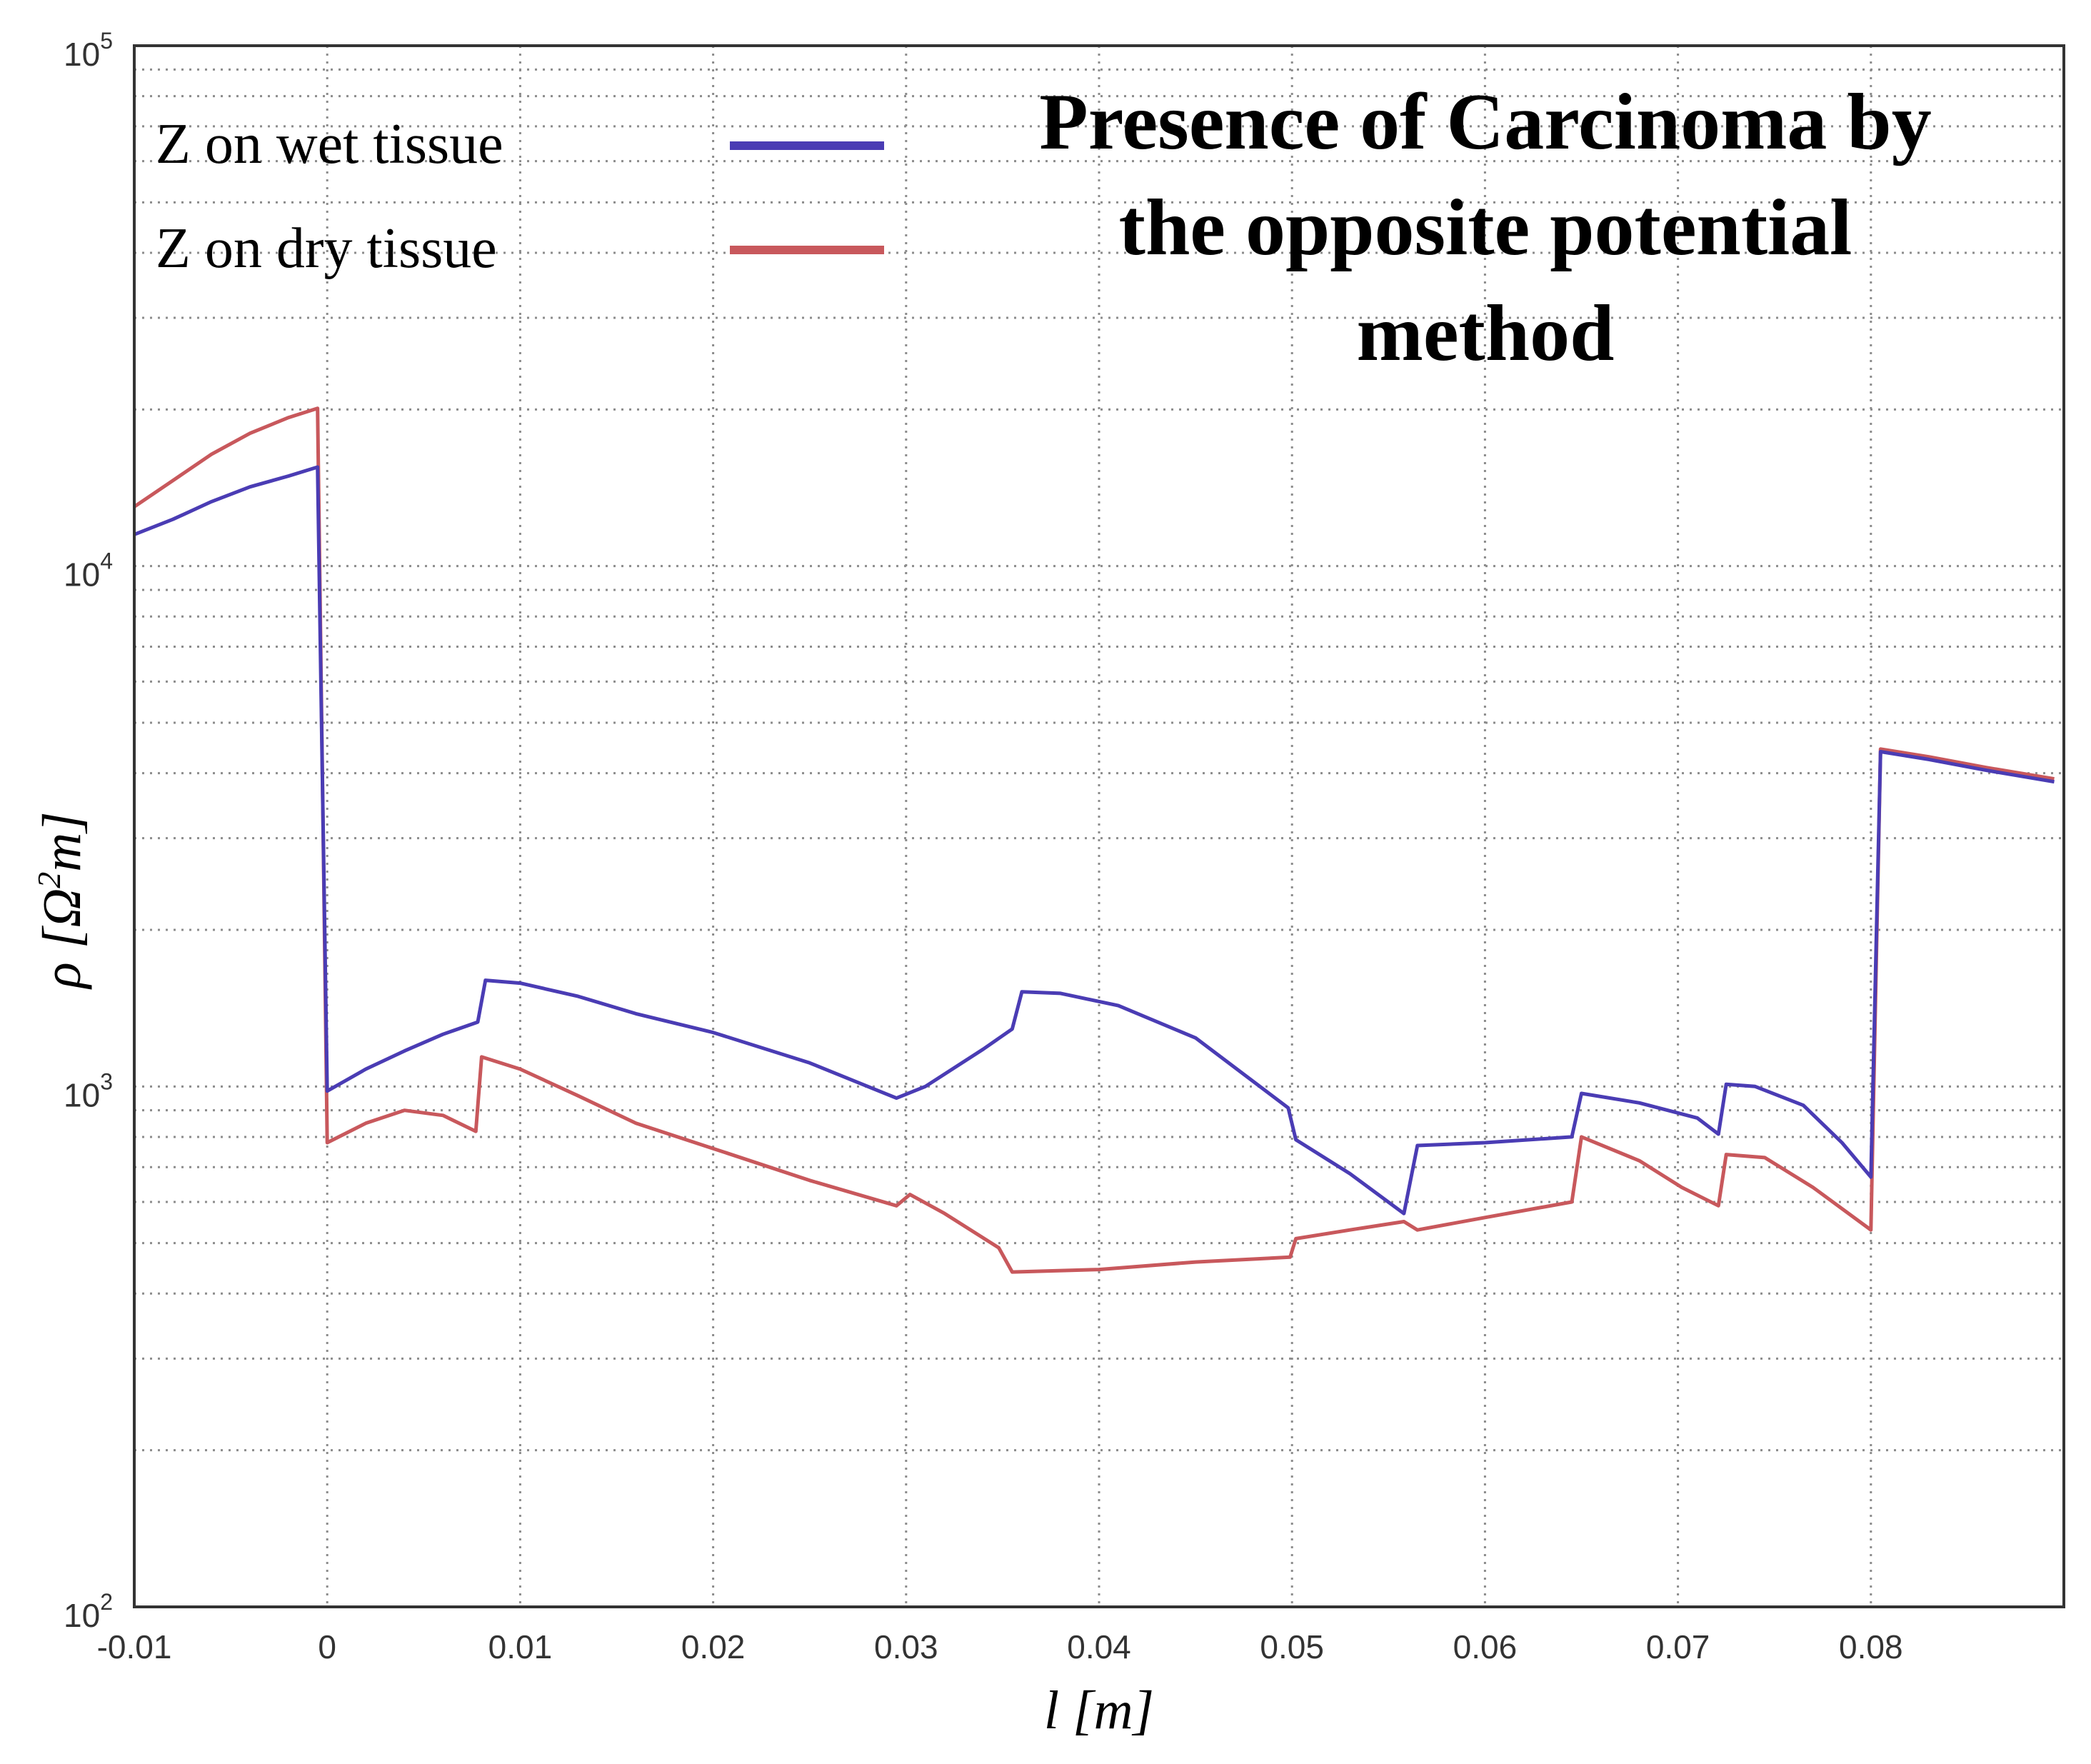 The height and width of the screenshot is (1764, 2091). I want to click on chart-title-line: the opposite potential, so click(1486, 228).